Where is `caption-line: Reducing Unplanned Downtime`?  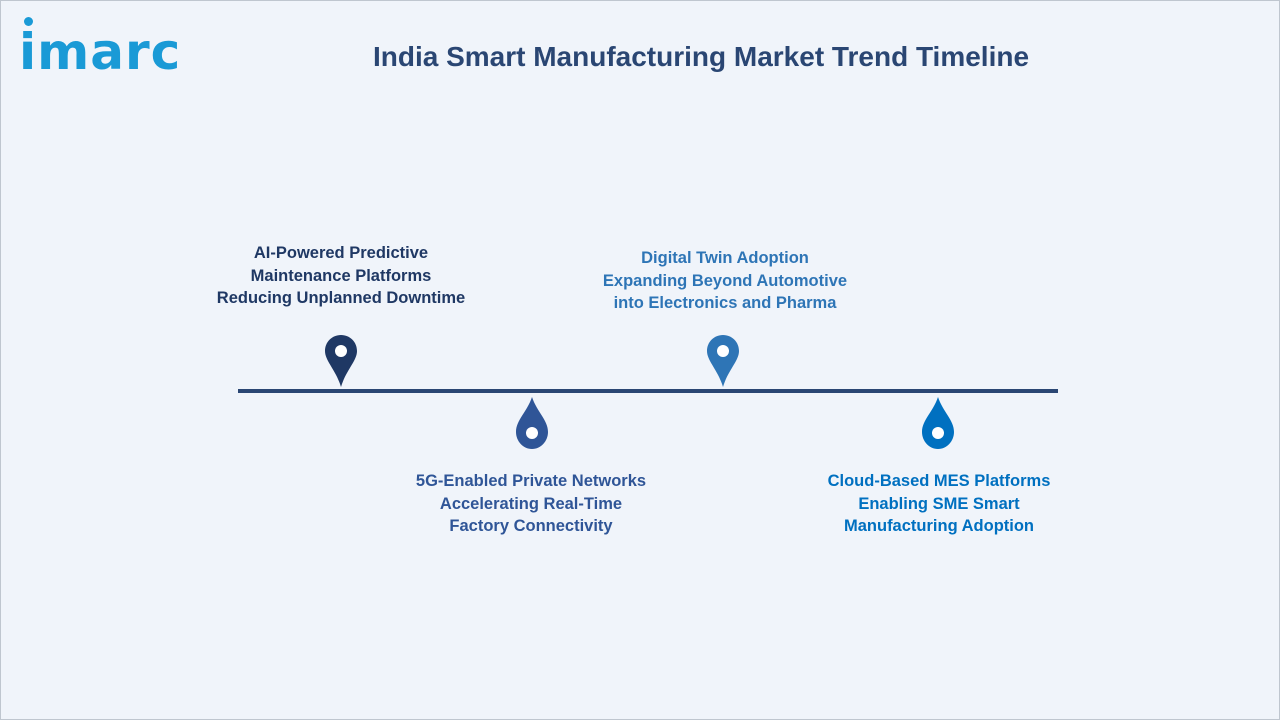
caption-line: Reducing Unplanned Downtime is located at coordinates (341, 298).